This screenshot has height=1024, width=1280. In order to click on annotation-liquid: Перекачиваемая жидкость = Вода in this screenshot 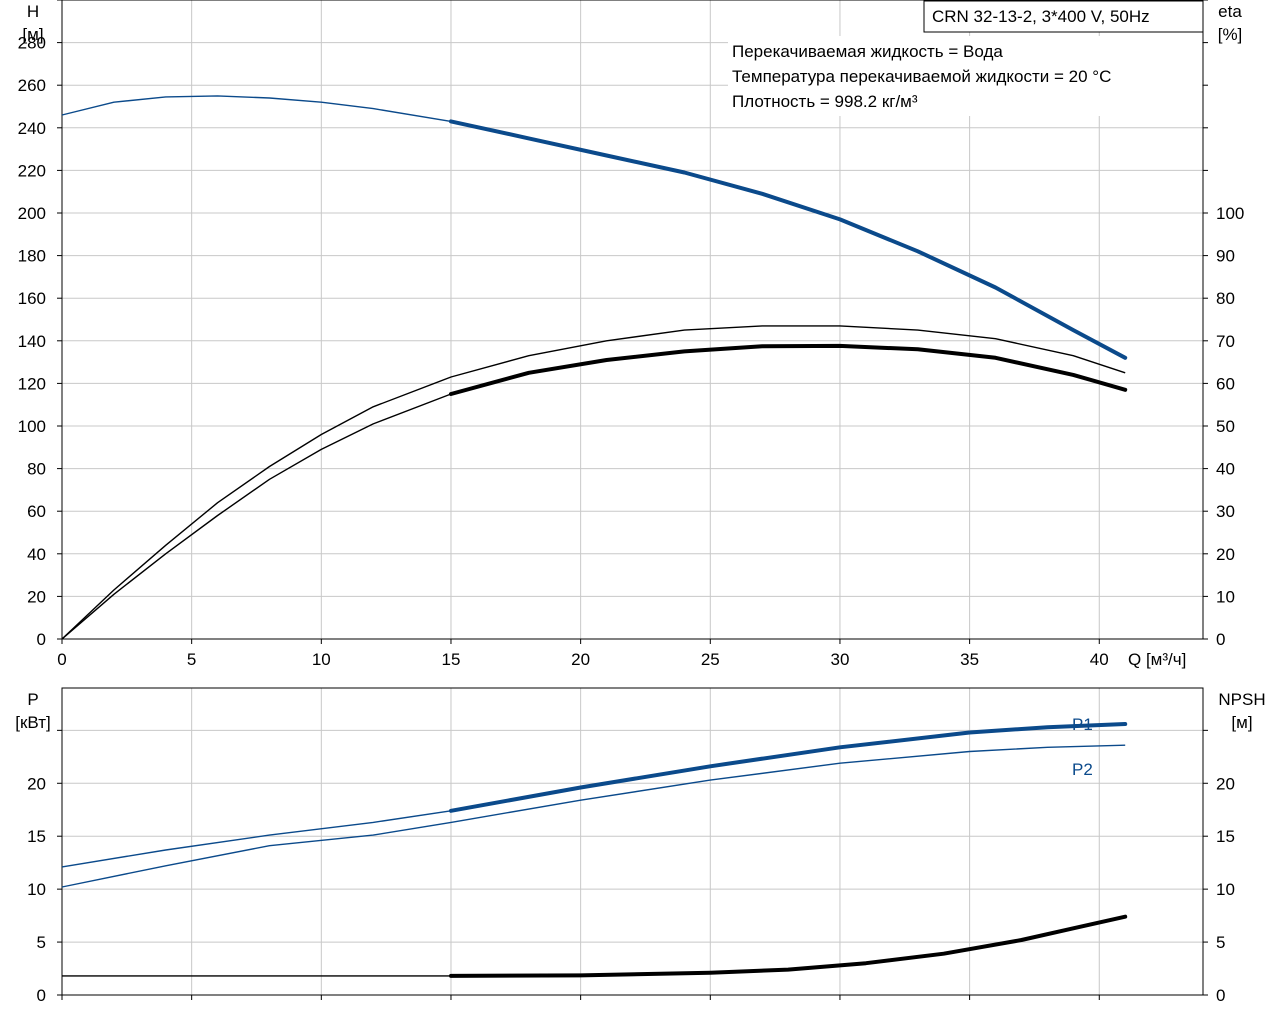, I will do `click(867, 51)`.